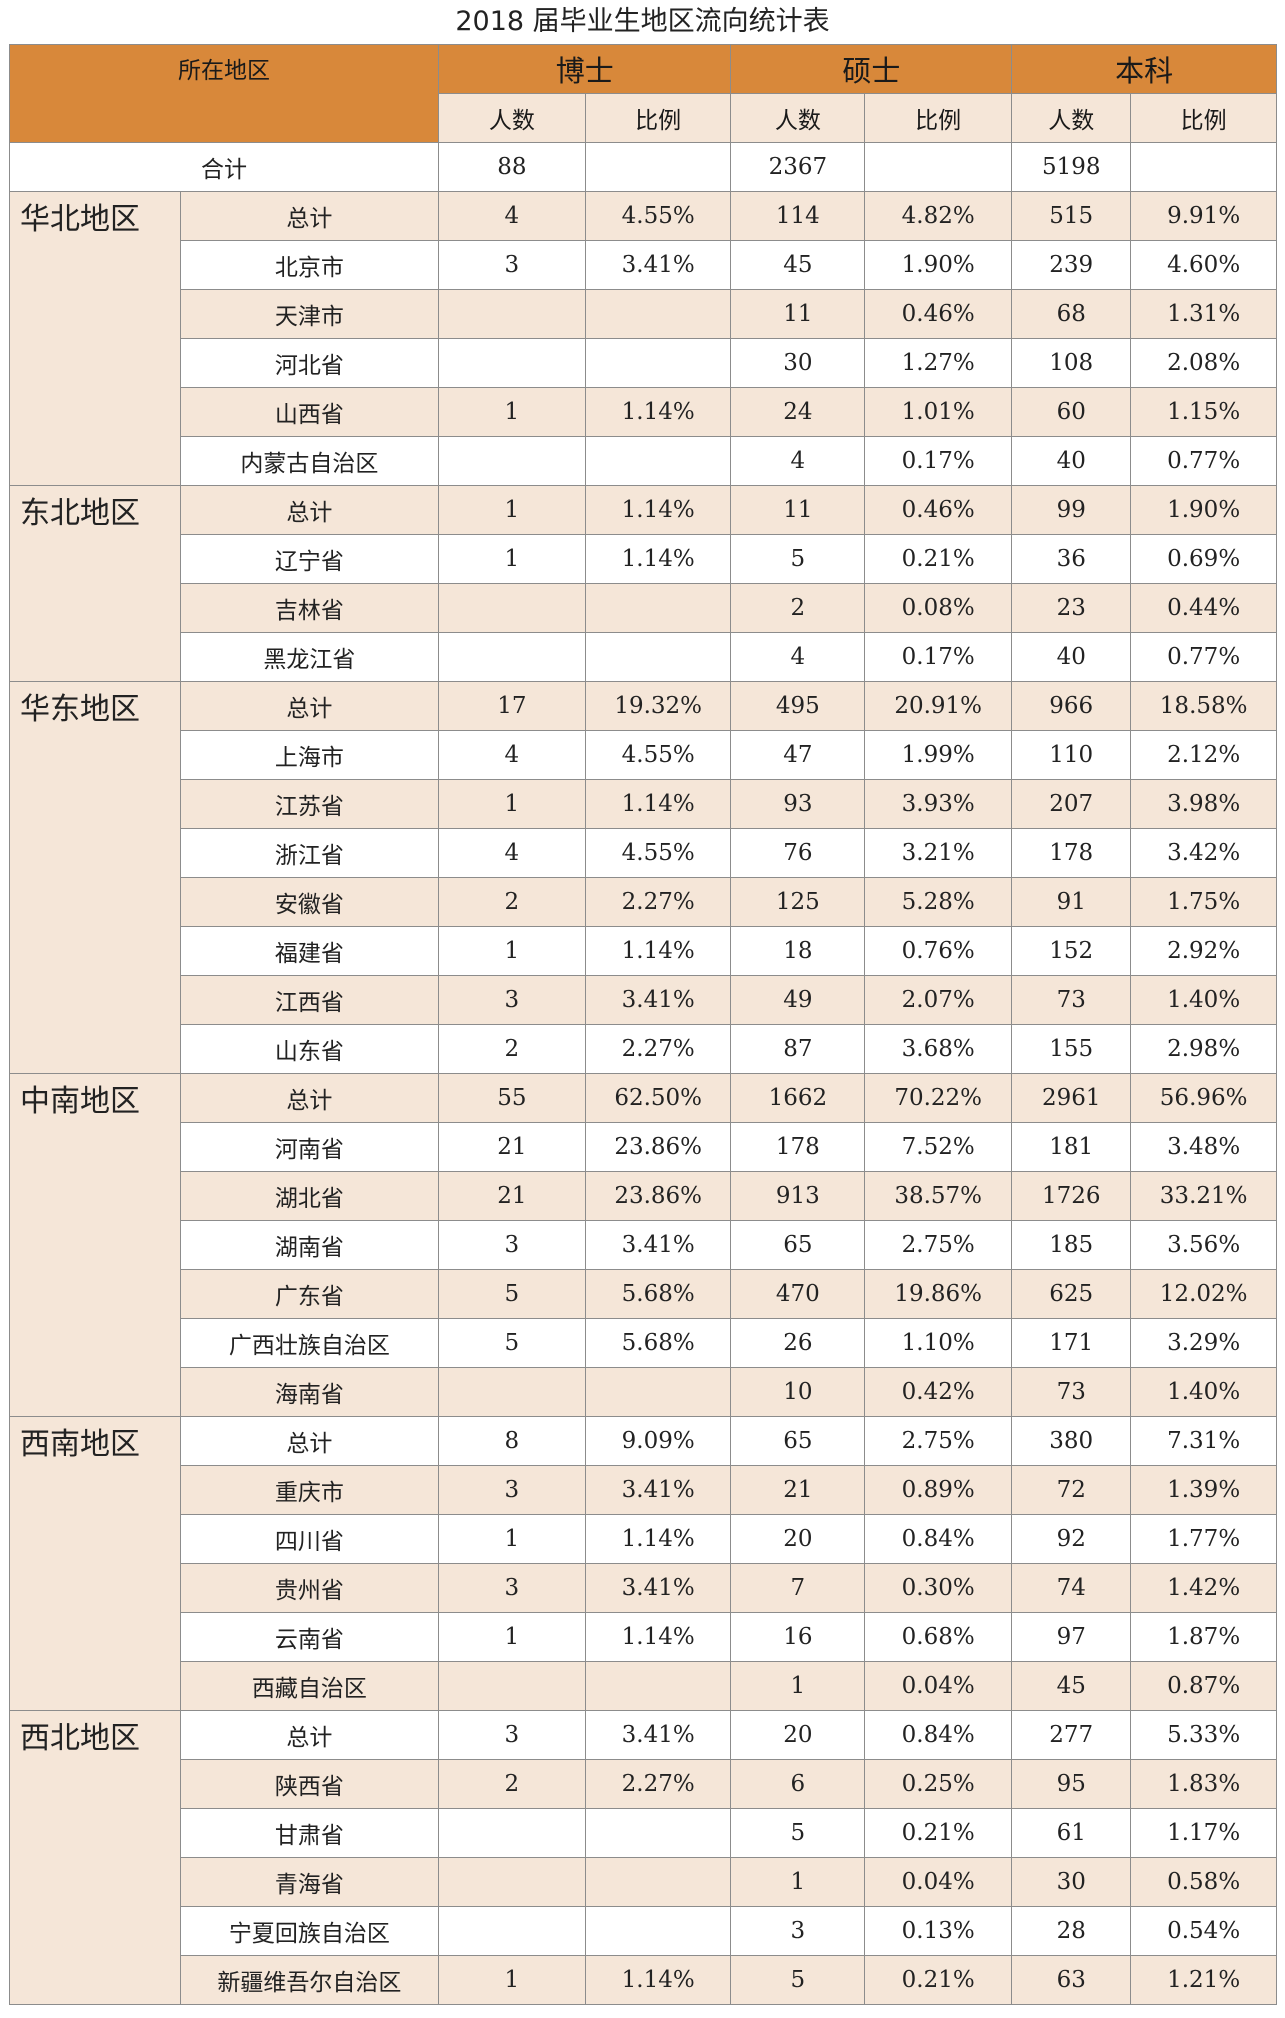 The width and height of the screenshot is (1285, 2018). I want to click on province-name: 湖南省, so click(309, 1245).